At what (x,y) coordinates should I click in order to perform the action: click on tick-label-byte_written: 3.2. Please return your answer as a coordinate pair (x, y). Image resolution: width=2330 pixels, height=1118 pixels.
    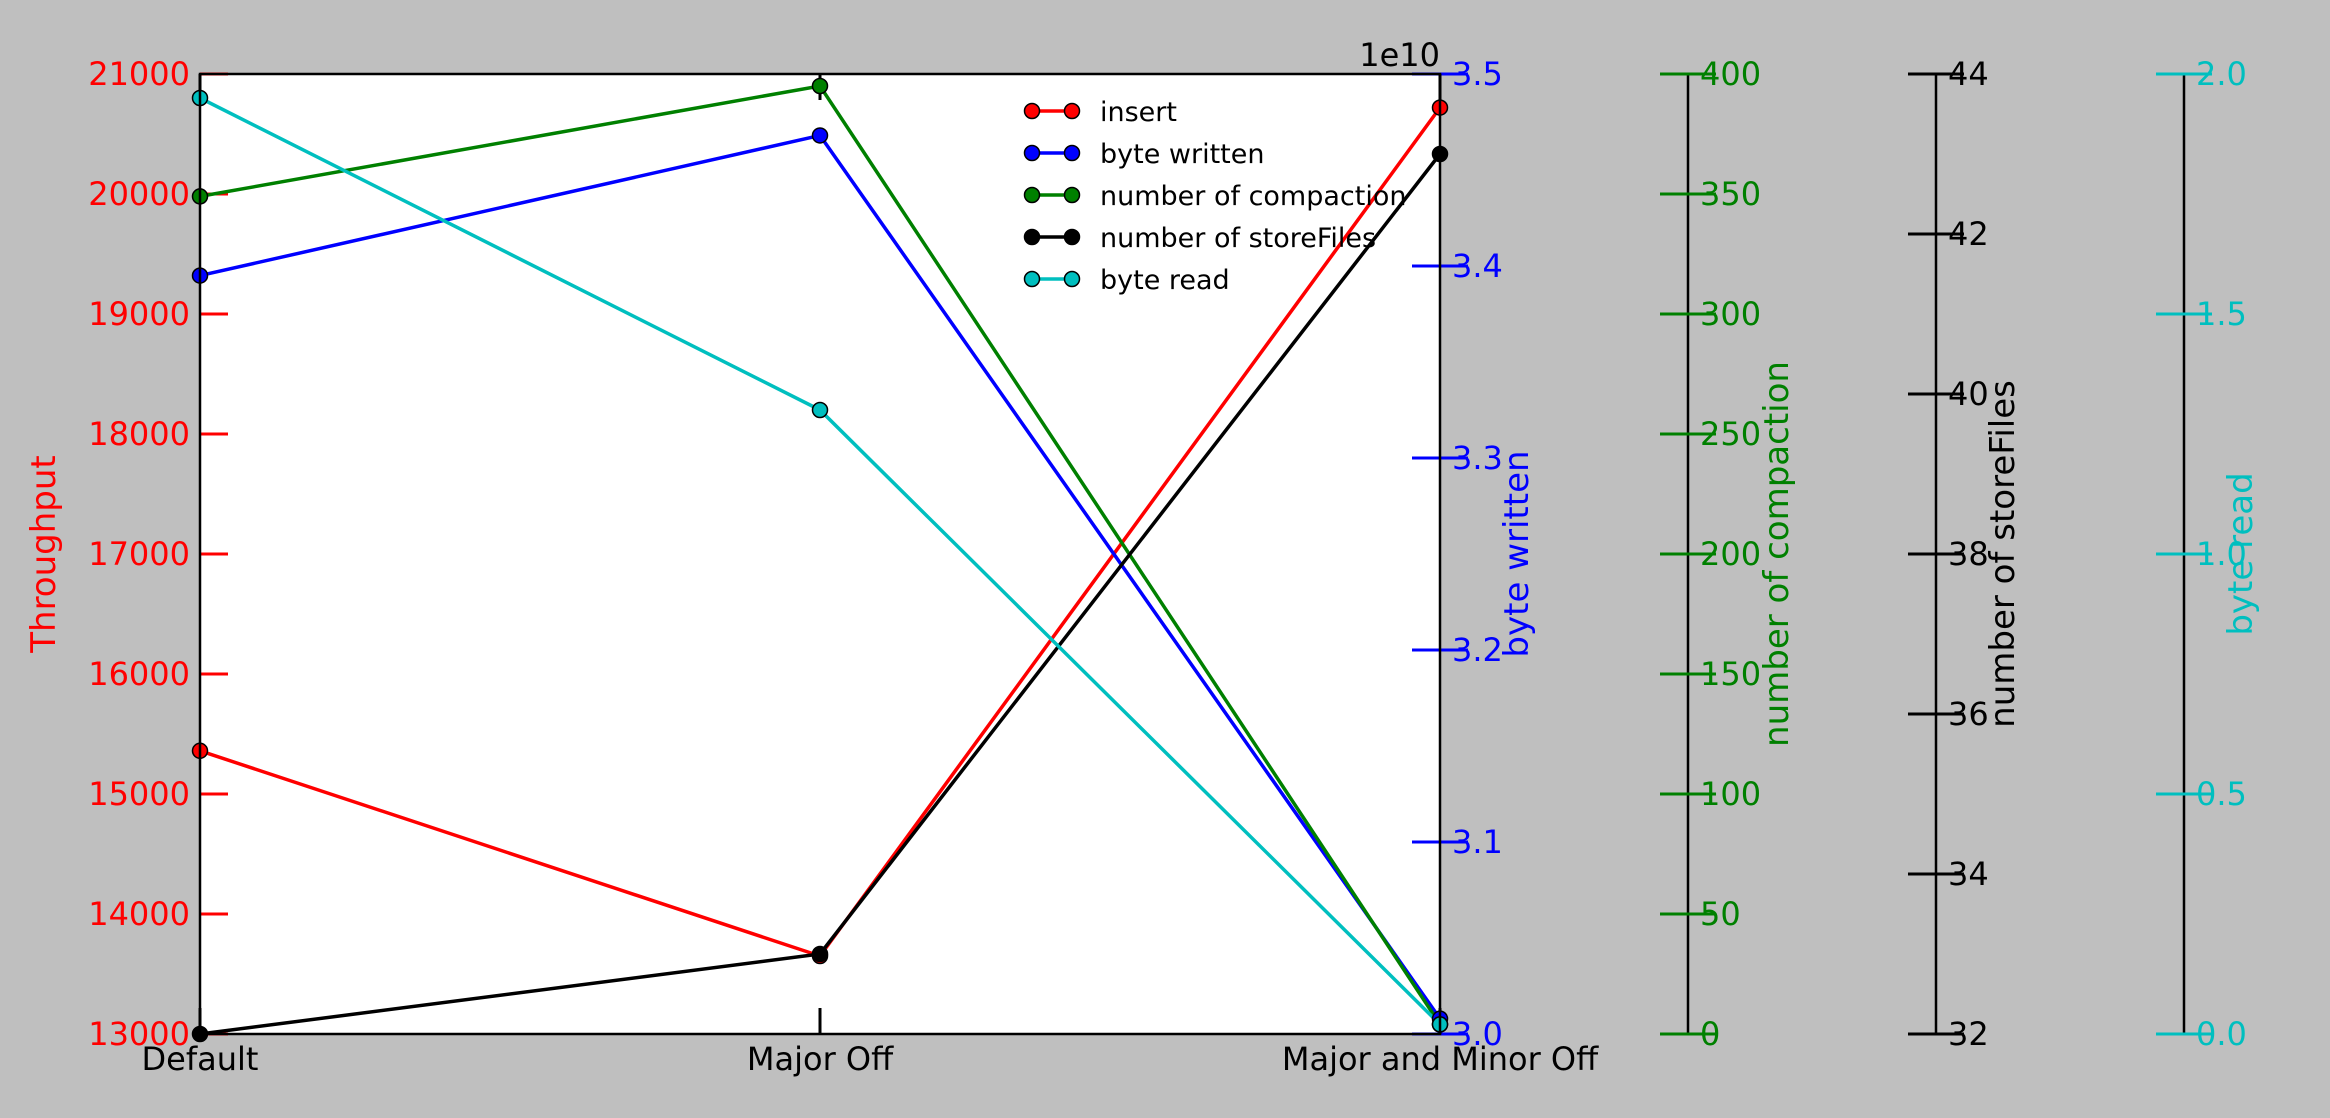
    Looking at the image, I should click on (1477, 650).